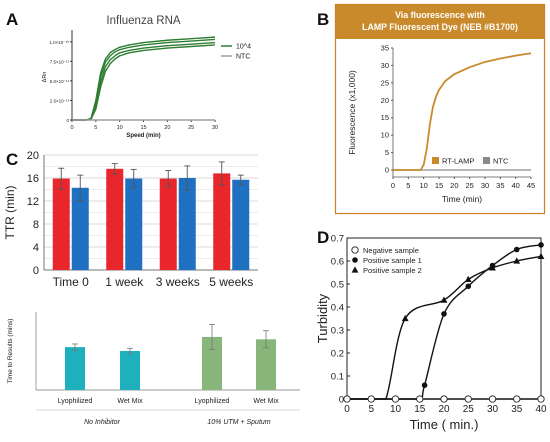 This screenshot has height=442, width=550. Describe the element at coordinates (440, 15) in the screenshot. I see `chart-b-header-line: Via fluorescence with` at that location.